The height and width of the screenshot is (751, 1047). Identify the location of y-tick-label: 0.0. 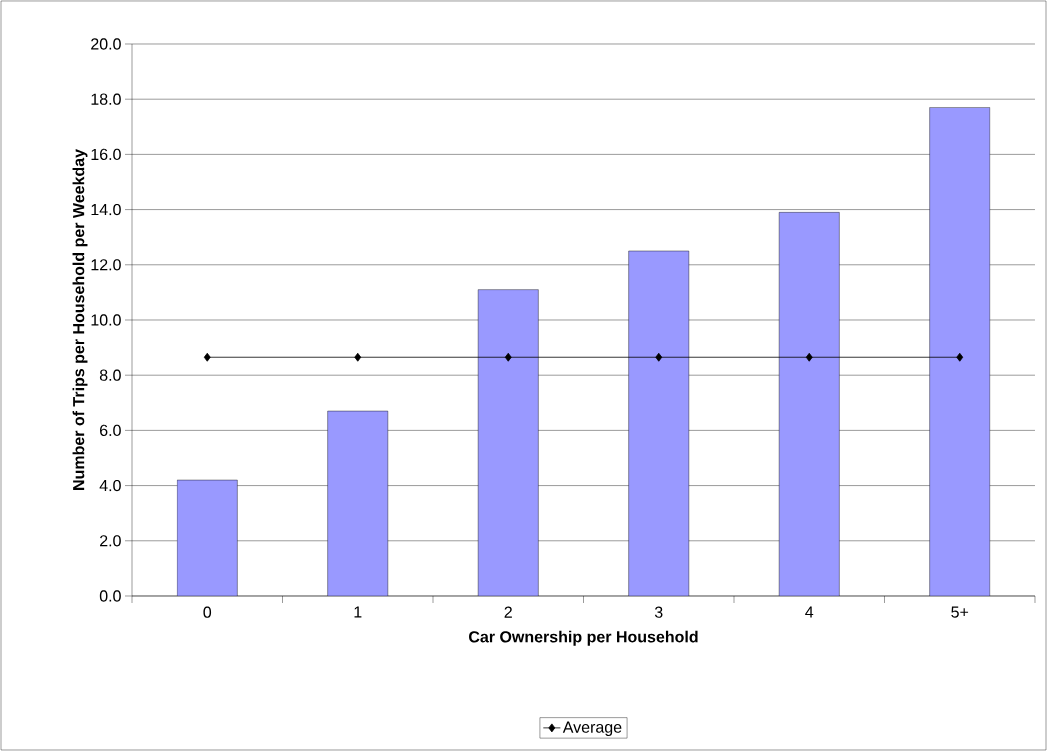
(110, 596).